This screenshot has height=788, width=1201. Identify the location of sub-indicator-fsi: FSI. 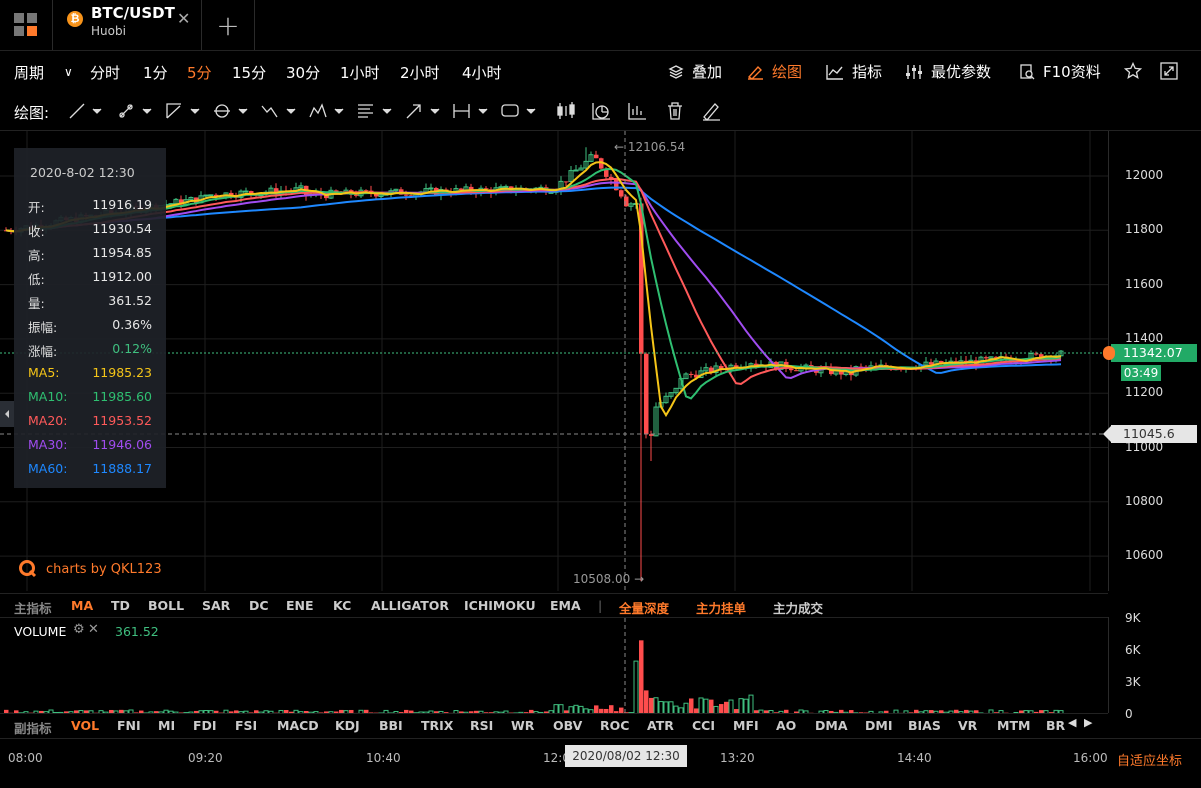
(246, 725).